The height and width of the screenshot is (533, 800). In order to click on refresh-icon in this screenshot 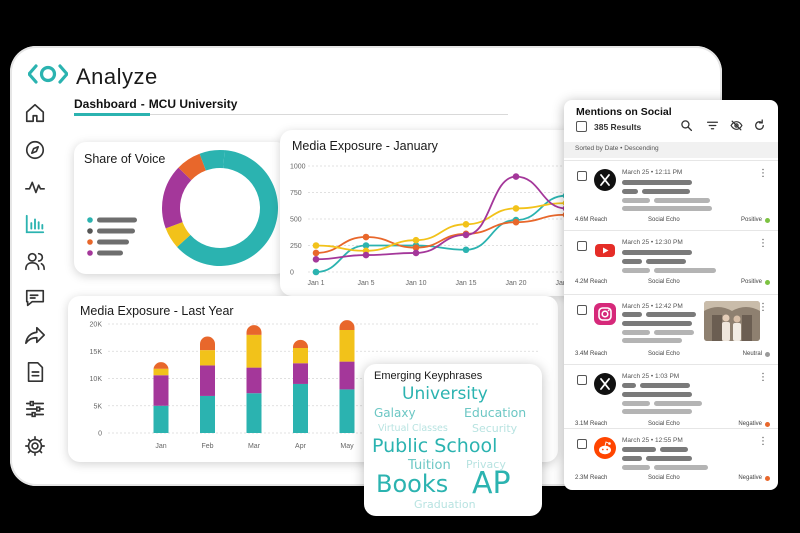, I will do `click(759, 125)`.